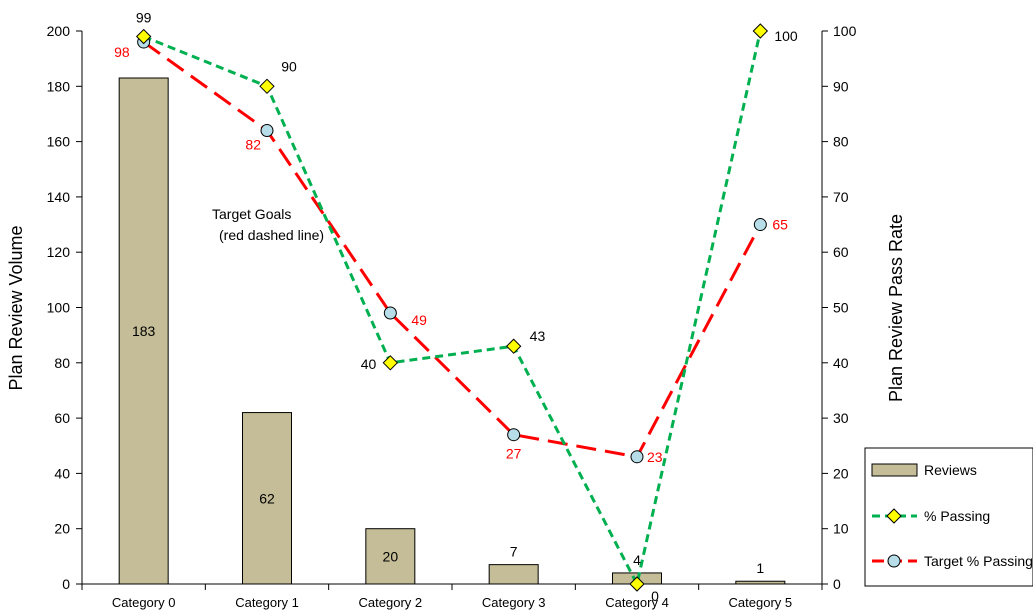 Image resolution: width=1033 pixels, height=616 pixels. I want to click on x-tick-label: Category 1, so click(267, 602).